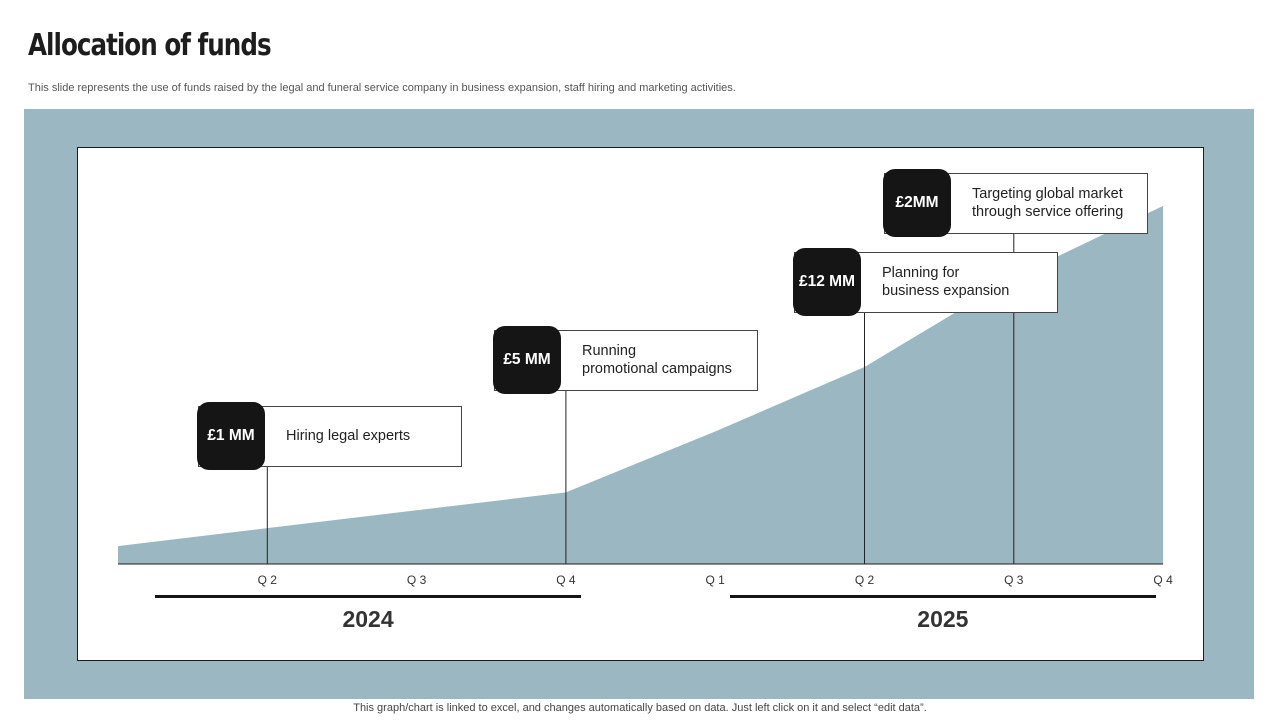 The width and height of the screenshot is (1280, 720). What do you see at coordinates (715, 580) in the screenshot?
I see `x-tick-label: Q 1` at bounding box center [715, 580].